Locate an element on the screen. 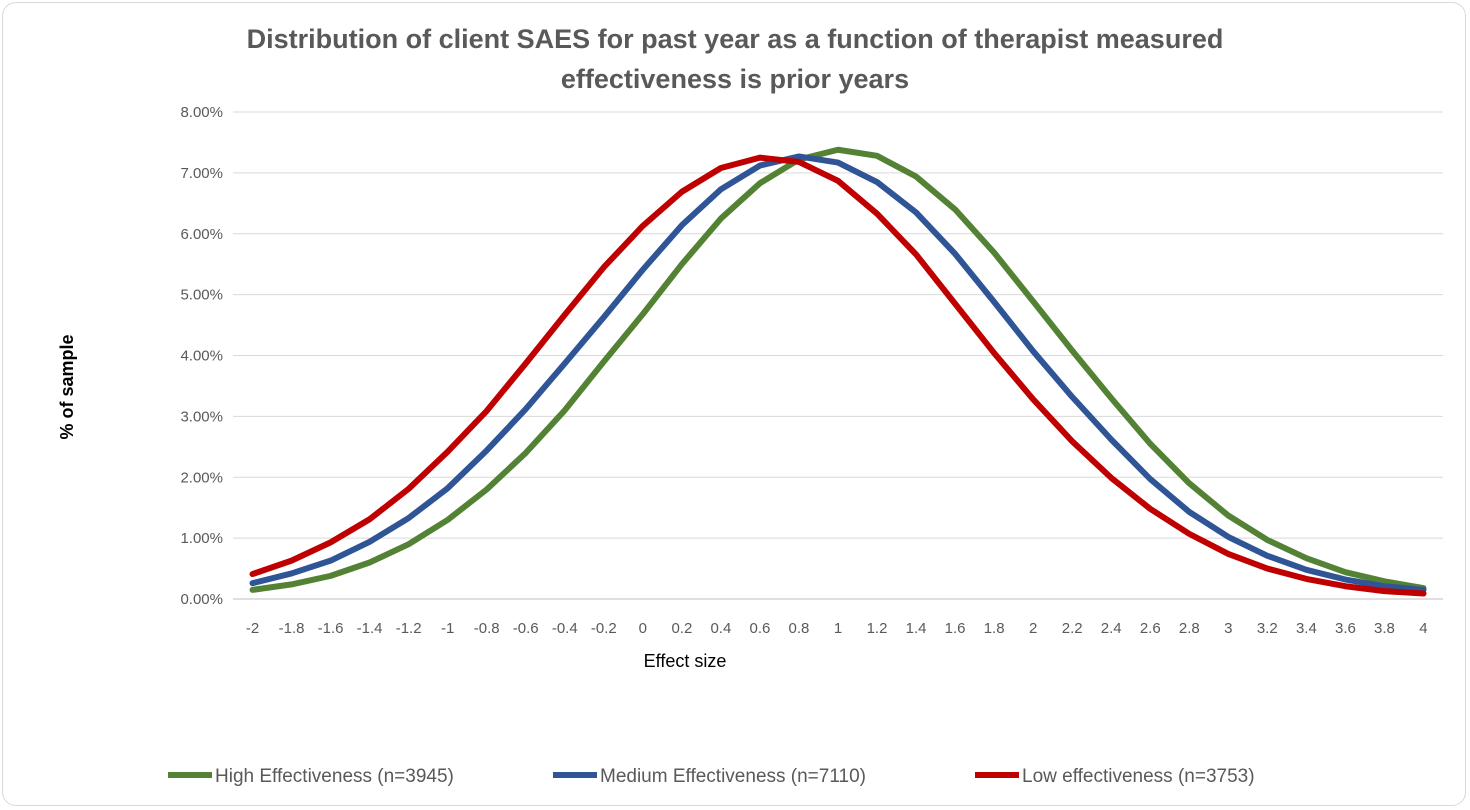  y-tick-label: 4.00% is located at coordinates (201, 356).